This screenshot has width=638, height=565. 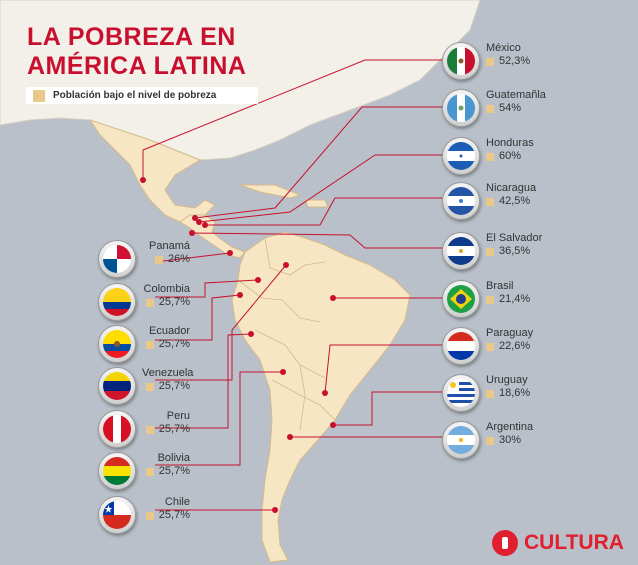 I want to click on country-borders, so click(x=286, y=334).